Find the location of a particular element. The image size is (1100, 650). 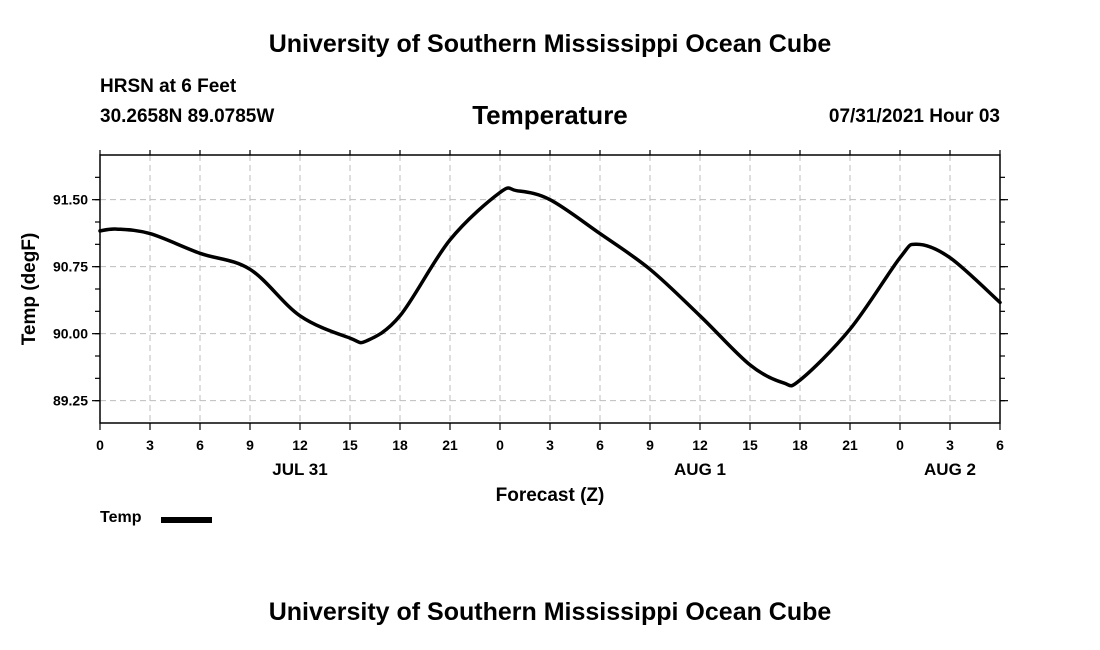

y-tick-label: 89.25 is located at coordinates (70, 401).